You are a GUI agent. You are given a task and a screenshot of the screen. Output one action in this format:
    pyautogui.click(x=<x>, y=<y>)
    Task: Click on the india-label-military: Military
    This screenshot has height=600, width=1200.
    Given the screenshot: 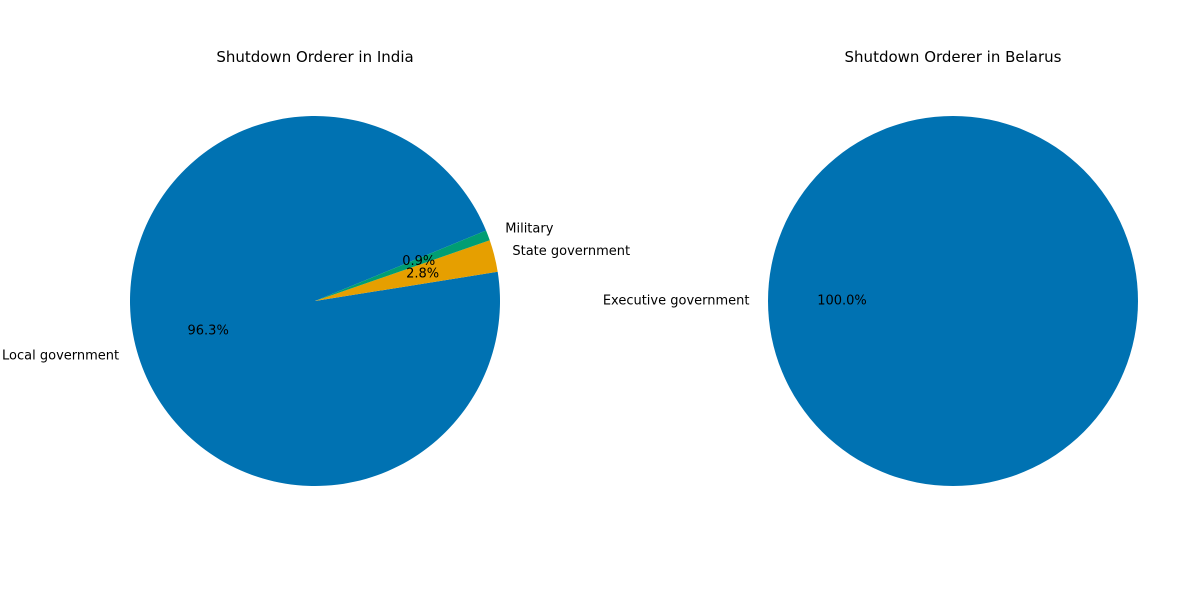 What is the action you would take?
    pyautogui.click(x=529, y=228)
    